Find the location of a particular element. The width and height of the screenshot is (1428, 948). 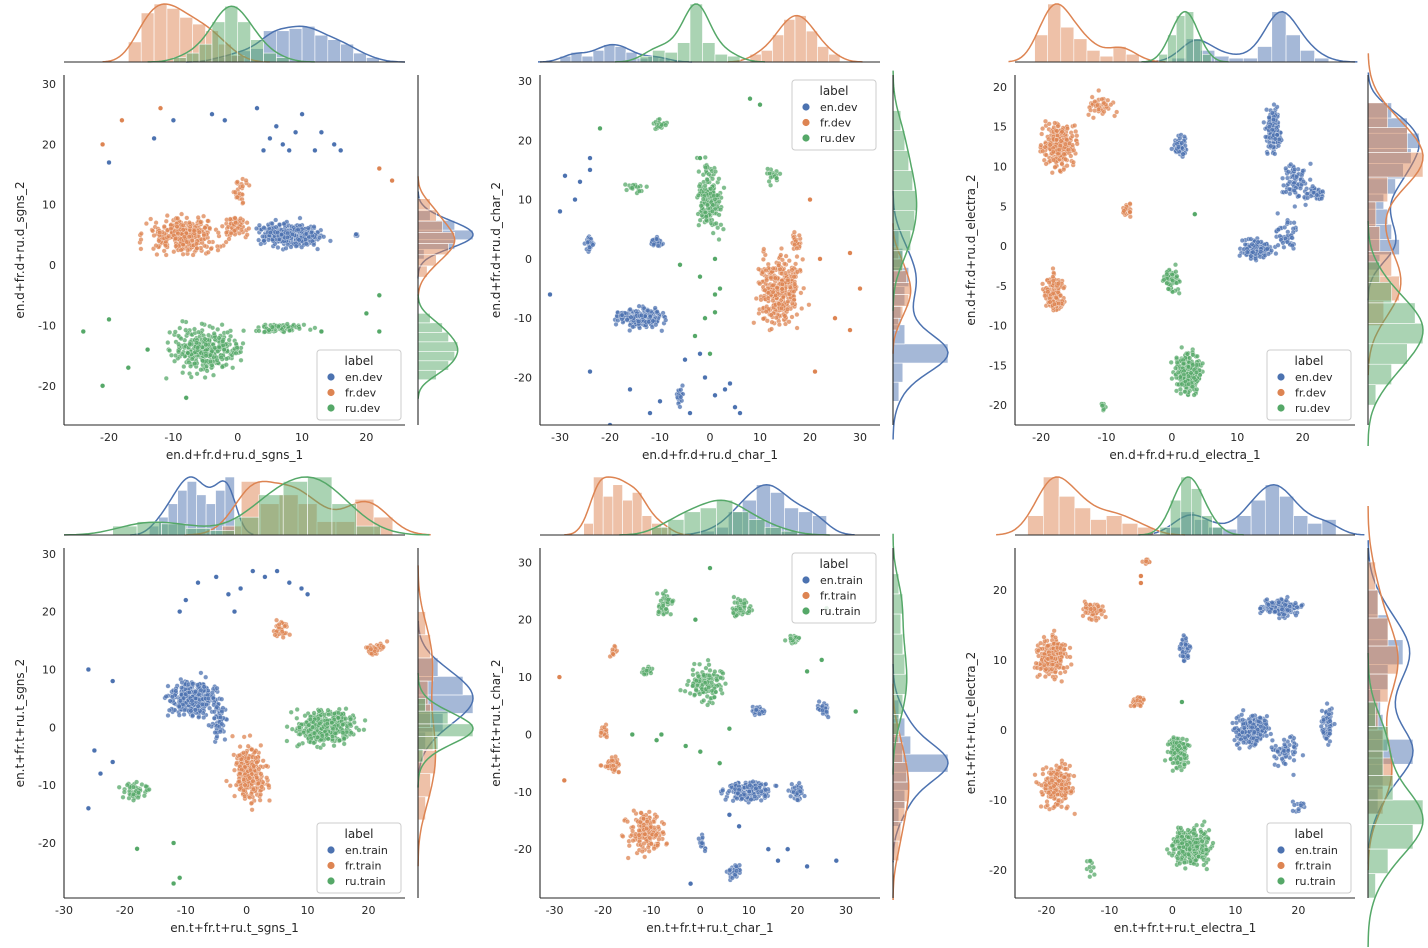

legend-title: label is located at coordinates (358, 361).